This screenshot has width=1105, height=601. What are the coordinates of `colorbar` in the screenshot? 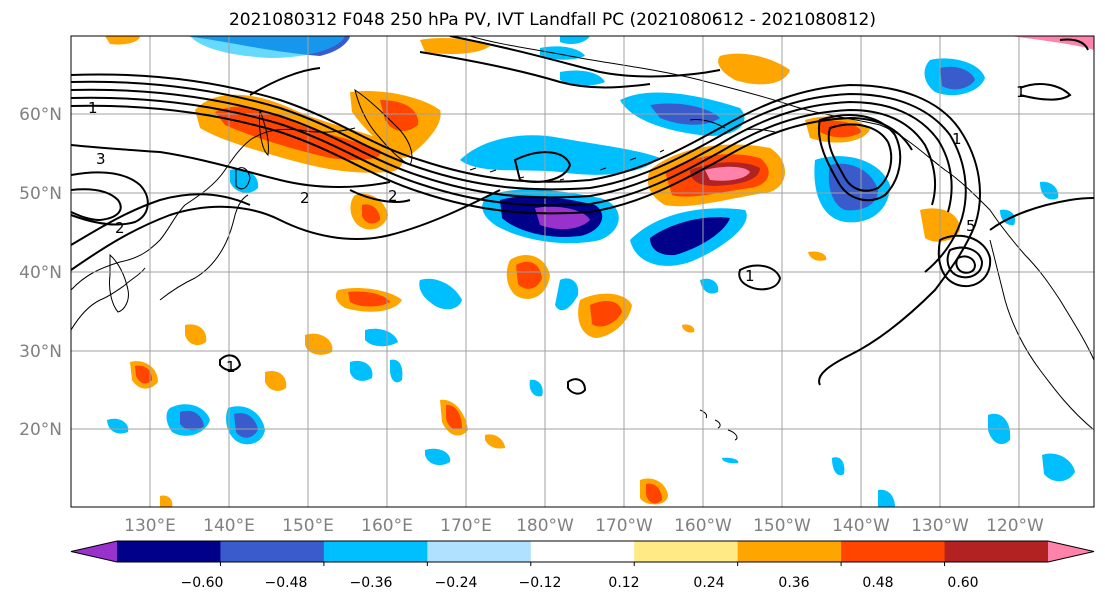 It's located at (582, 553).